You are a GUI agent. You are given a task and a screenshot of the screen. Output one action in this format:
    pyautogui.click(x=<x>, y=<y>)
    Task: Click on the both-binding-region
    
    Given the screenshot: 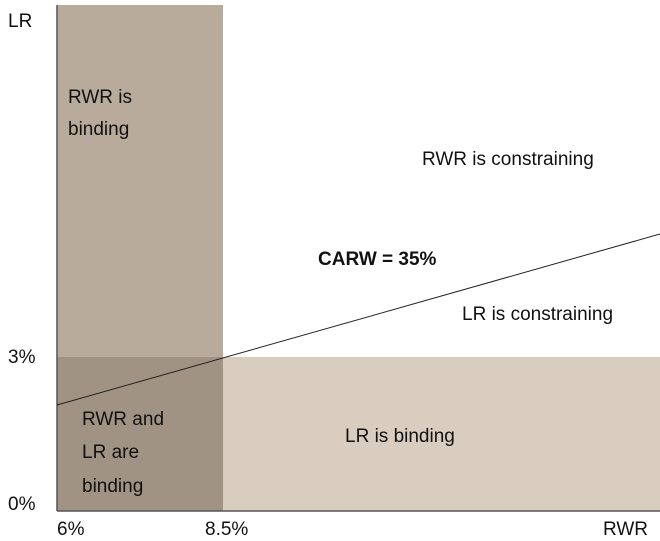 What is the action you would take?
    pyautogui.click(x=140, y=434)
    